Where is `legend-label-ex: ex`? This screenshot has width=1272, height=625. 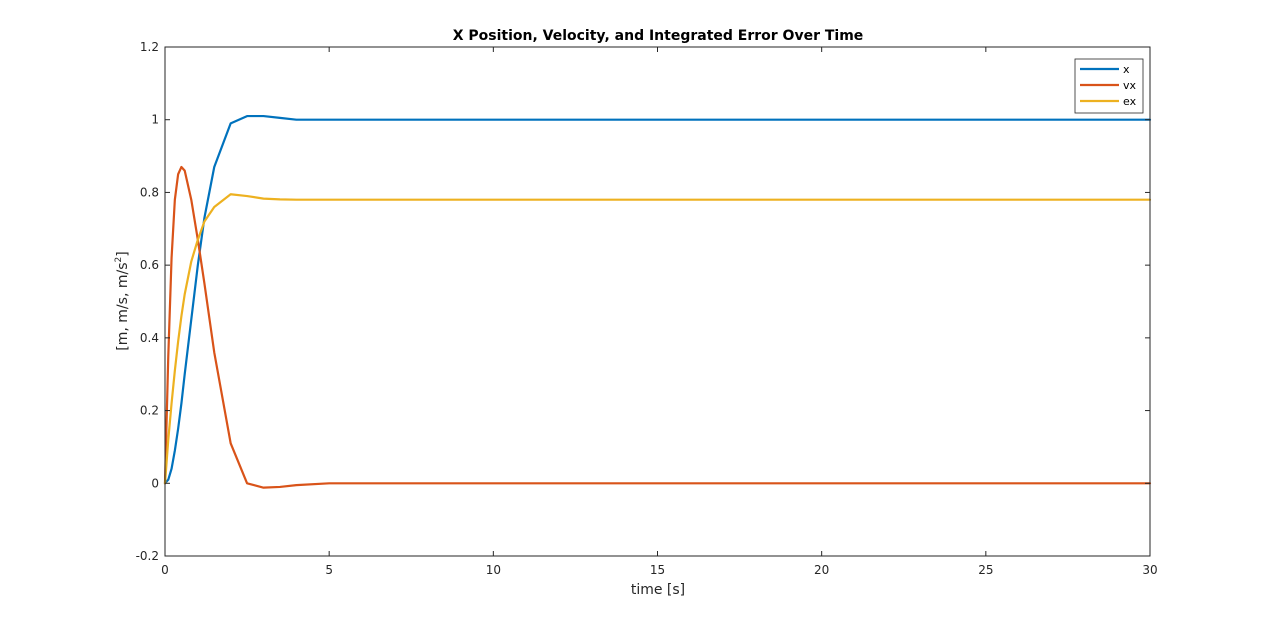 legend-label-ex: ex is located at coordinates (1130, 101).